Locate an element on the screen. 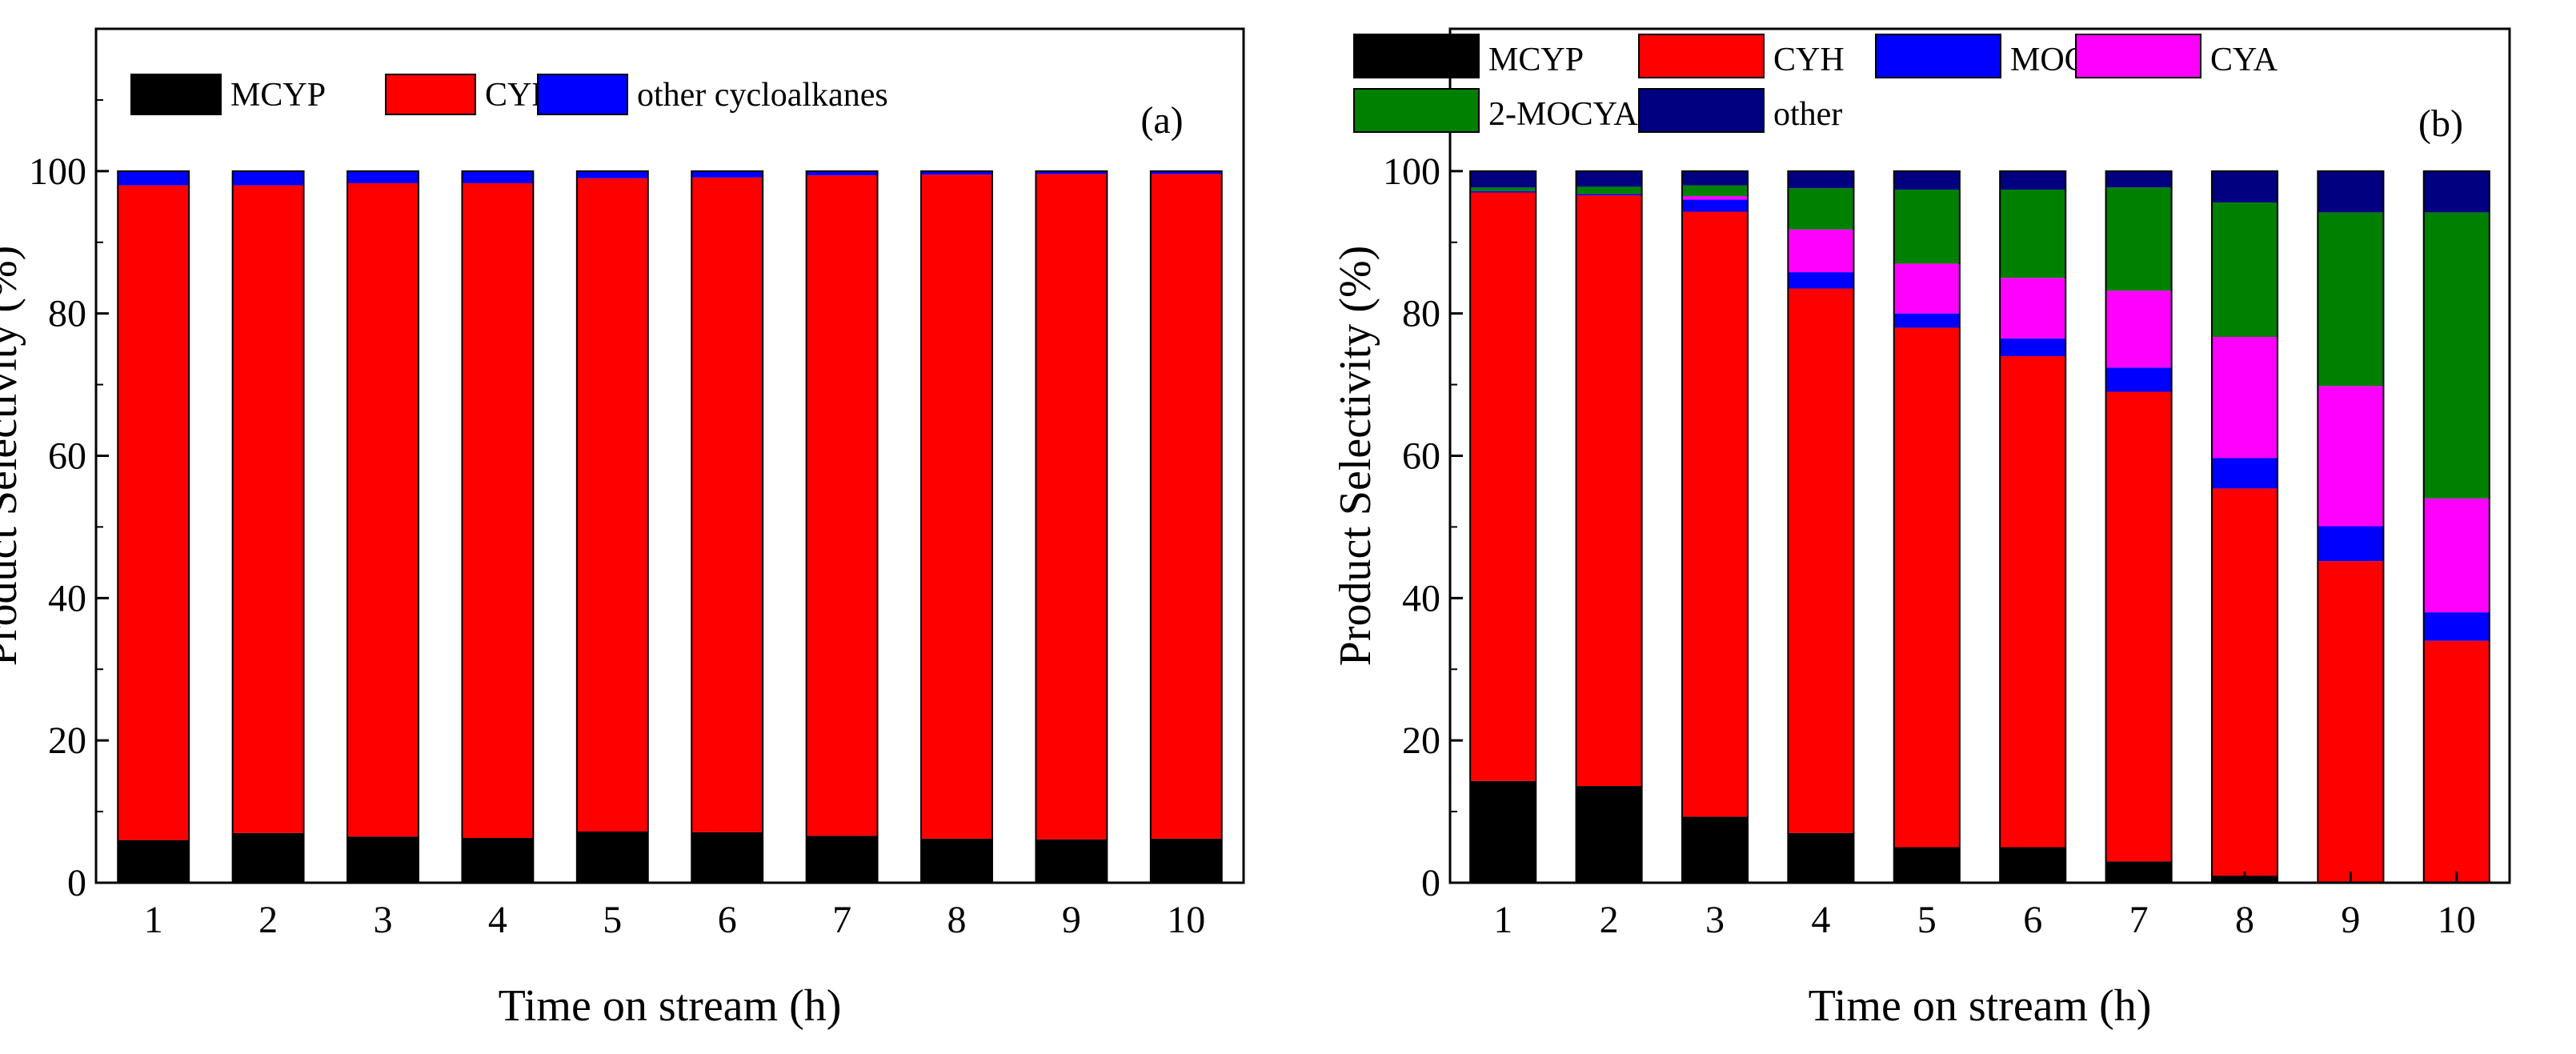 The height and width of the screenshot is (1054, 2576). legend-swatch-mocyh is located at coordinates (1938, 56).